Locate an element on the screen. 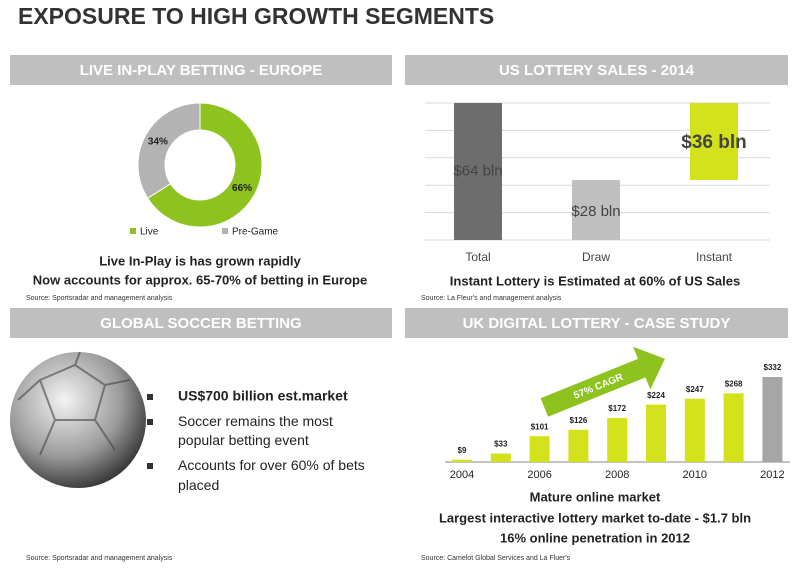 The image size is (796, 569). x-tick-label: Total is located at coordinates (477, 257).